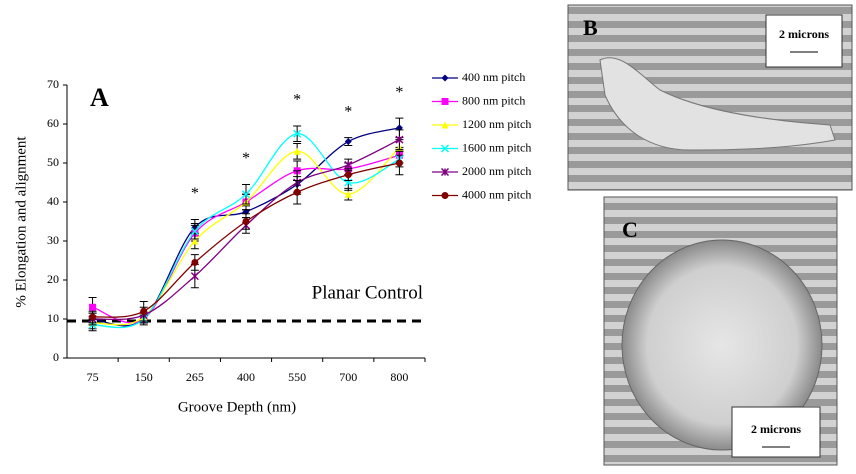 The image size is (856, 474). Describe the element at coordinates (348, 377) in the screenshot. I see `x-tick-label: 700` at that location.